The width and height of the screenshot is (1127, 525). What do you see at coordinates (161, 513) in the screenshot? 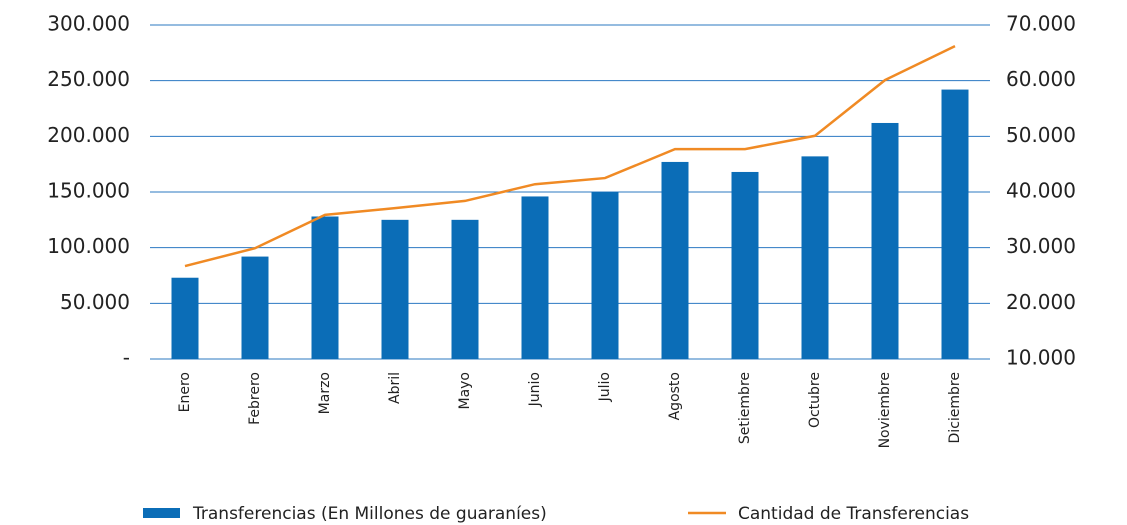
I see `legend-swatch` at bounding box center [161, 513].